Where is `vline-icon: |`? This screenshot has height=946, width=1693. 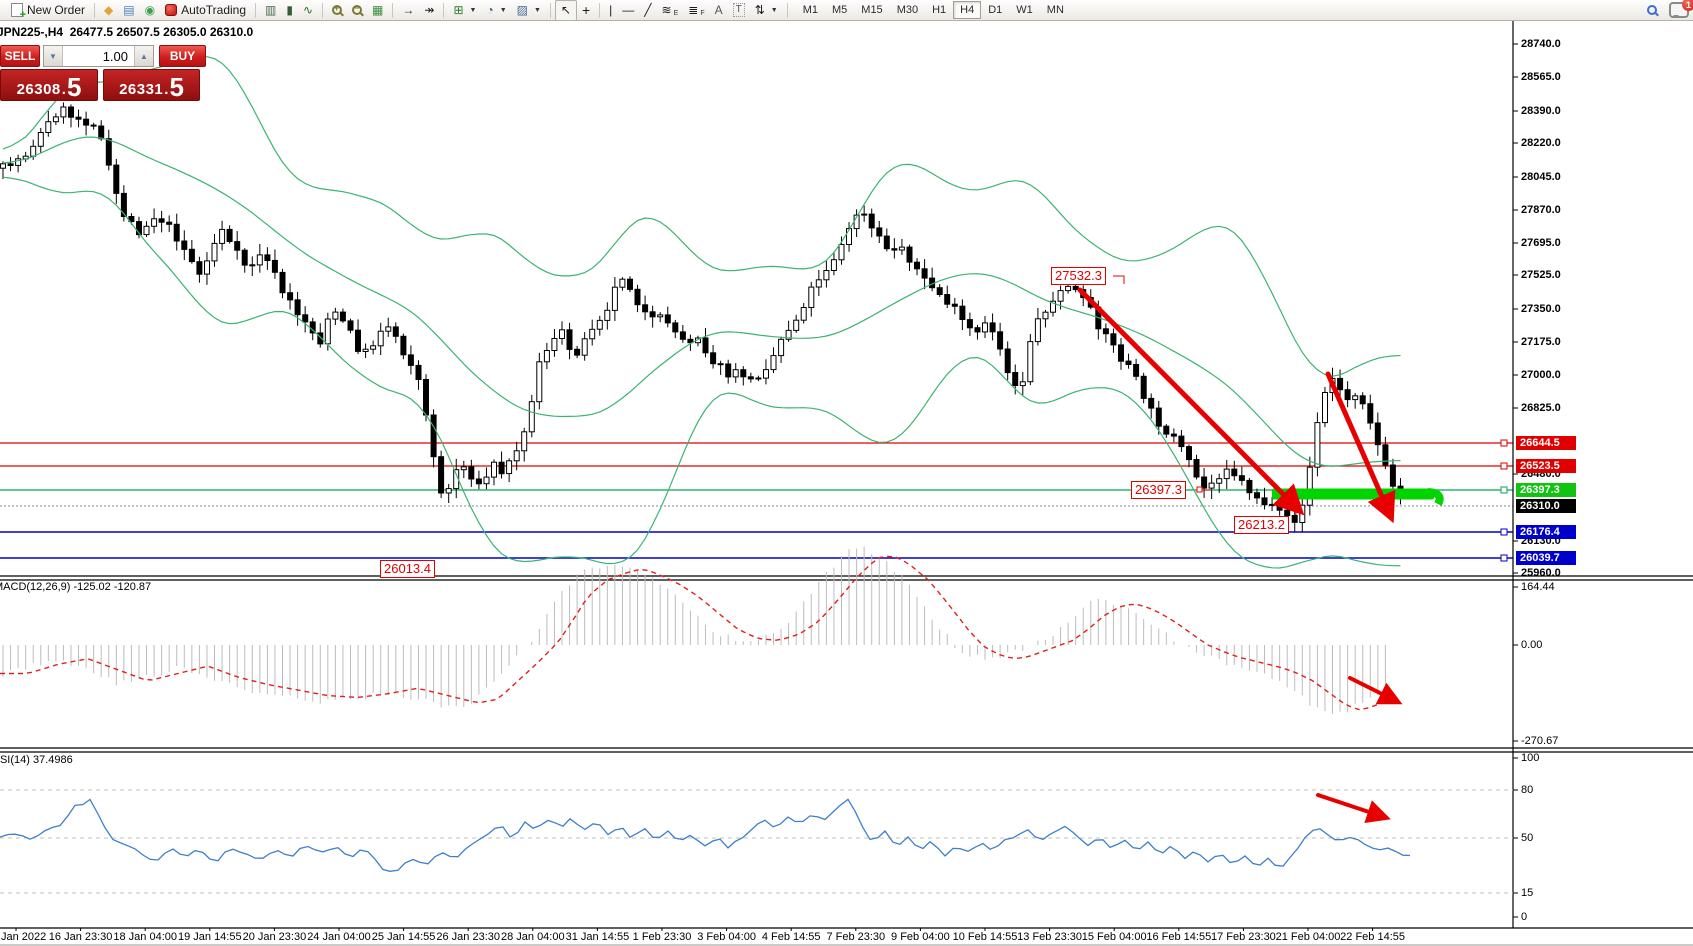
vline-icon: | is located at coordinates (611, 10).